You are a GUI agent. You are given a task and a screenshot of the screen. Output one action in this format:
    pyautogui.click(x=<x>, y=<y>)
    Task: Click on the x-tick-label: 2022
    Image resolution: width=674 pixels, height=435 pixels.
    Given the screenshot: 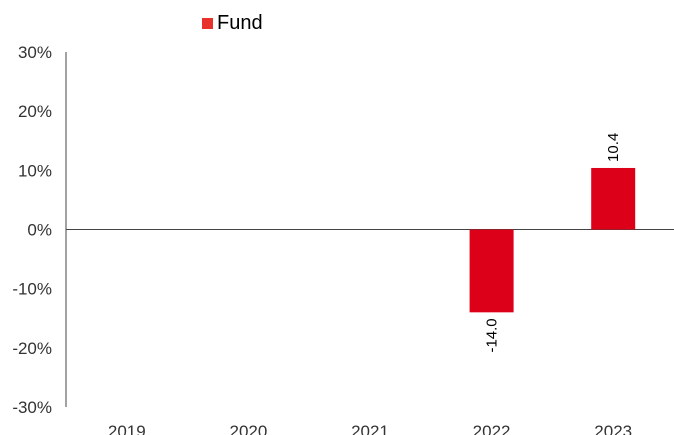 What is the action you would take?
    pyautogui.click(x=492, y=428)
    